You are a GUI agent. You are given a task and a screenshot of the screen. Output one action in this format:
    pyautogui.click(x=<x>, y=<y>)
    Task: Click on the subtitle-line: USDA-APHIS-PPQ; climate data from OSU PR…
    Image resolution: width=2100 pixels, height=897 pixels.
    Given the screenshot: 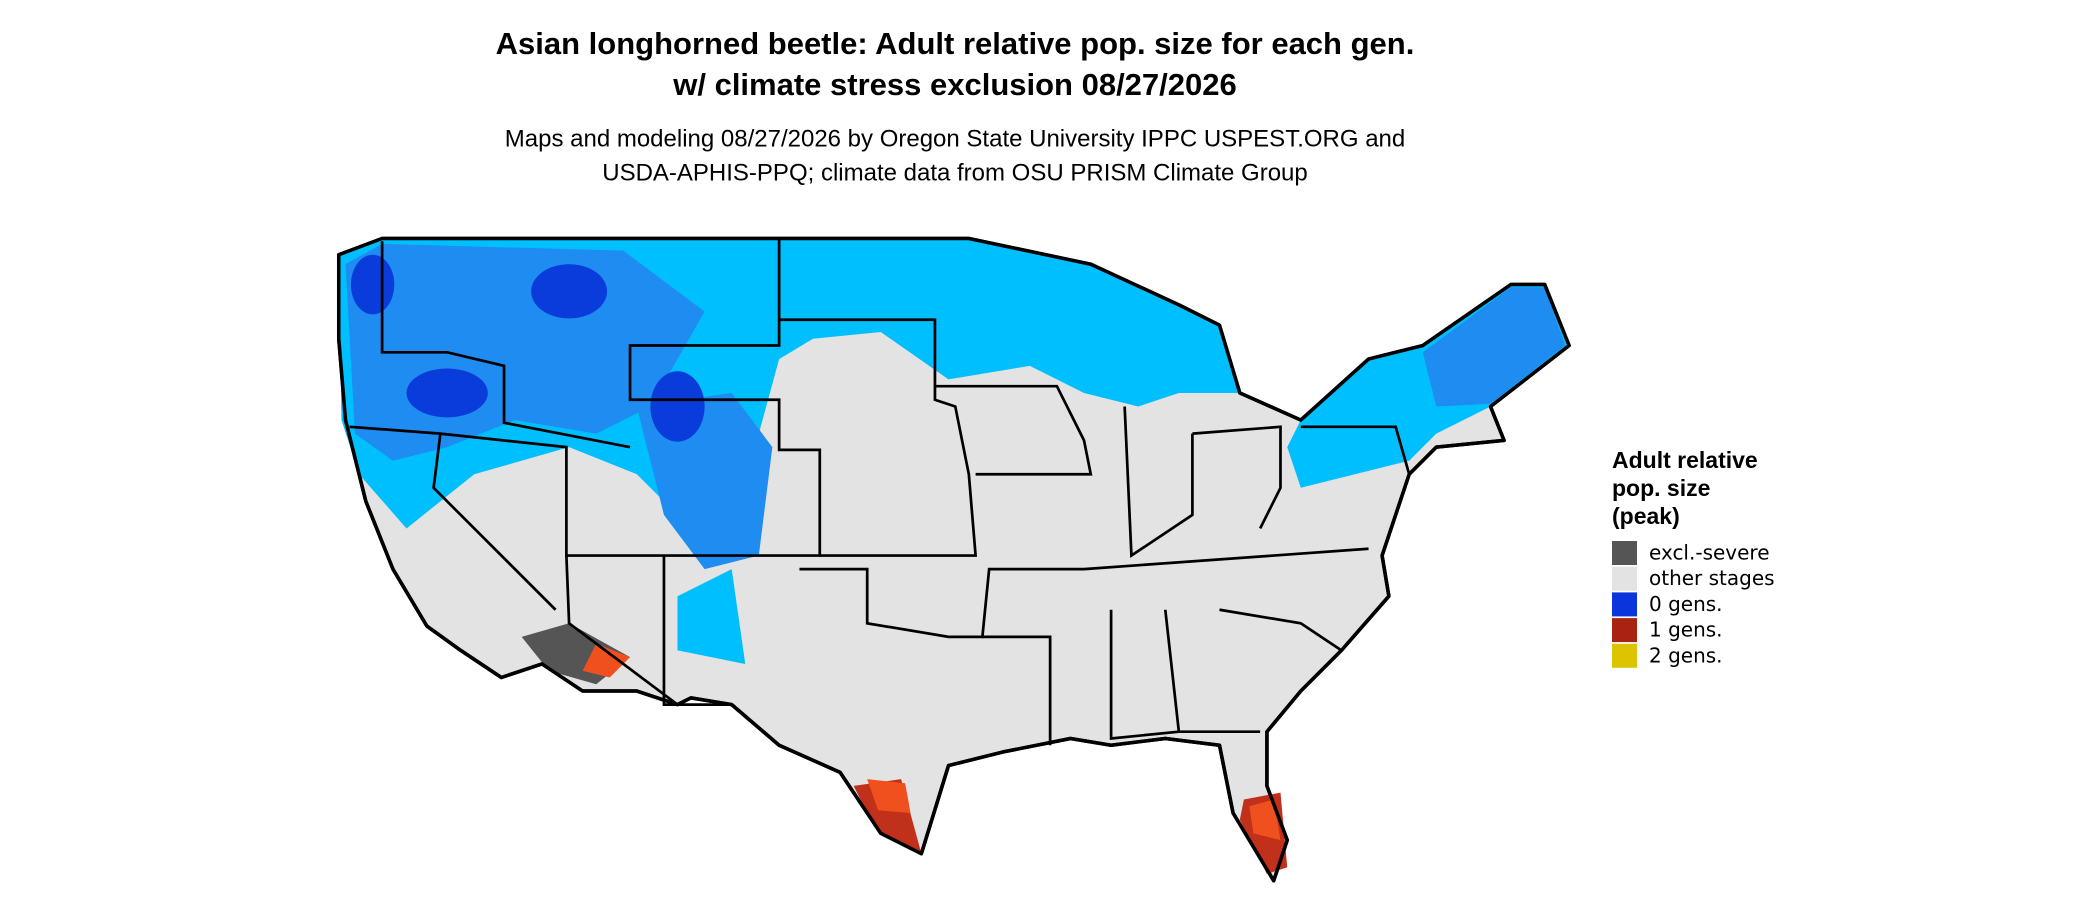 What is the action you would take?
    pyautogui.click(x=955, y=172)
    